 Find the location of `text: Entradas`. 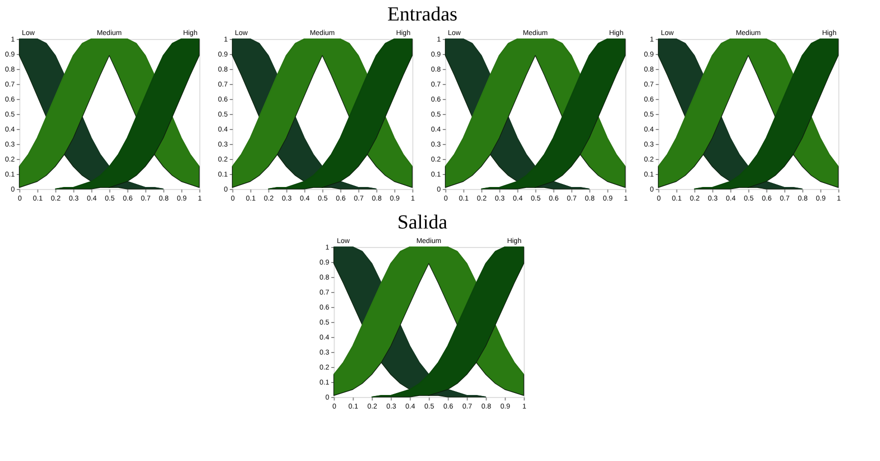

text: Entradas is located at coordinates (422, 15).